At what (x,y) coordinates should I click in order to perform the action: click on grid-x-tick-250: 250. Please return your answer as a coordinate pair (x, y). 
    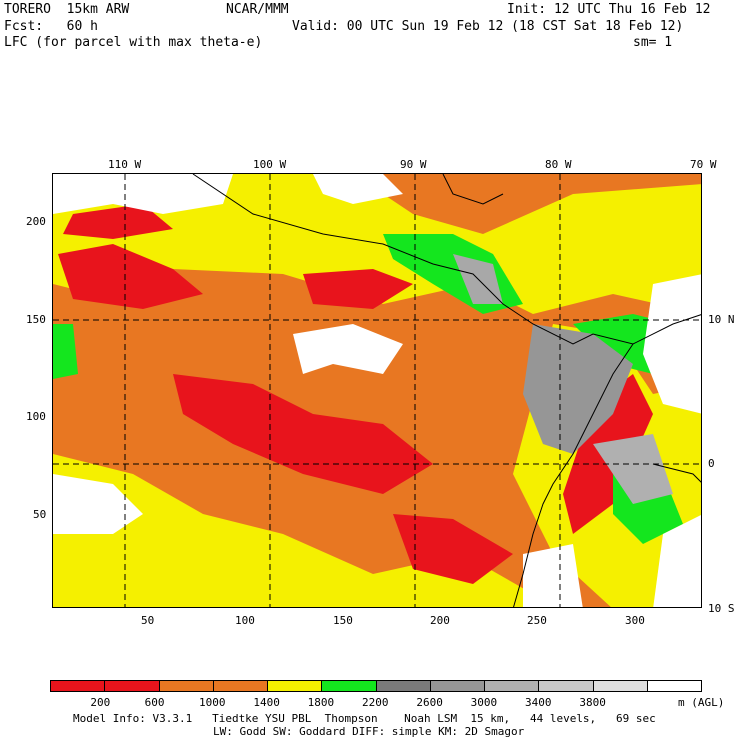
    Looking at the image, I should click on (537, 620).